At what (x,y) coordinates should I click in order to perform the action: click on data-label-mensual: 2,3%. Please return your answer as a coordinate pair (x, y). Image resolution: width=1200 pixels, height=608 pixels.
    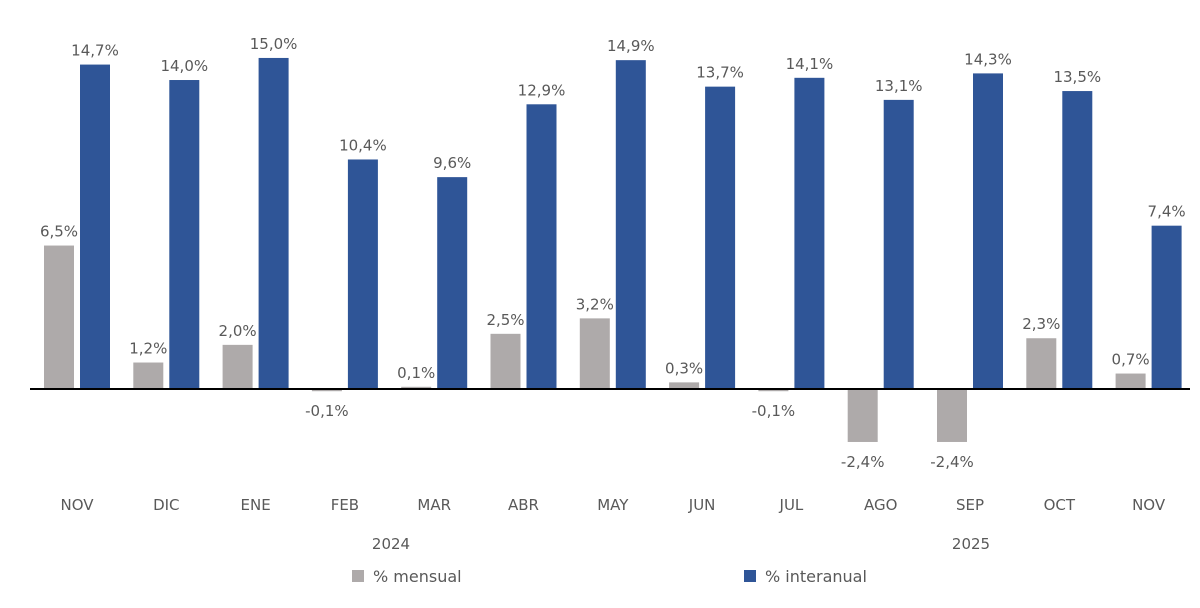
    Looking at the image, I should click on (1041, 324).